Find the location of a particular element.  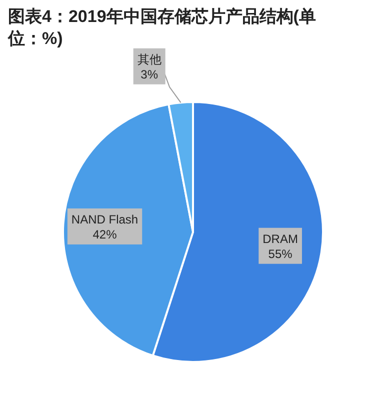

data-label: 55% is located at coordinates (280, 253).